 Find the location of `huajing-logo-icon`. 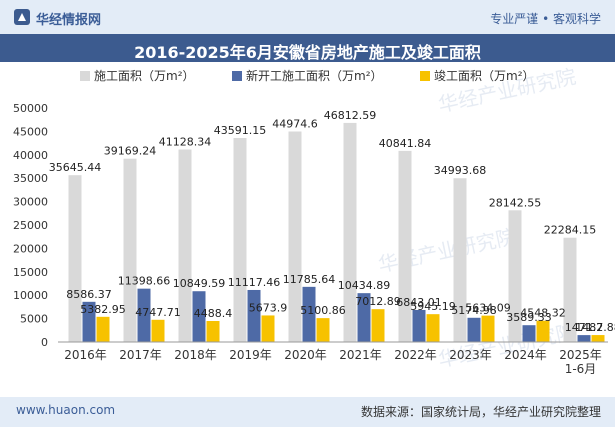

huajing-logo-icon is located at coordinates (22, 17).